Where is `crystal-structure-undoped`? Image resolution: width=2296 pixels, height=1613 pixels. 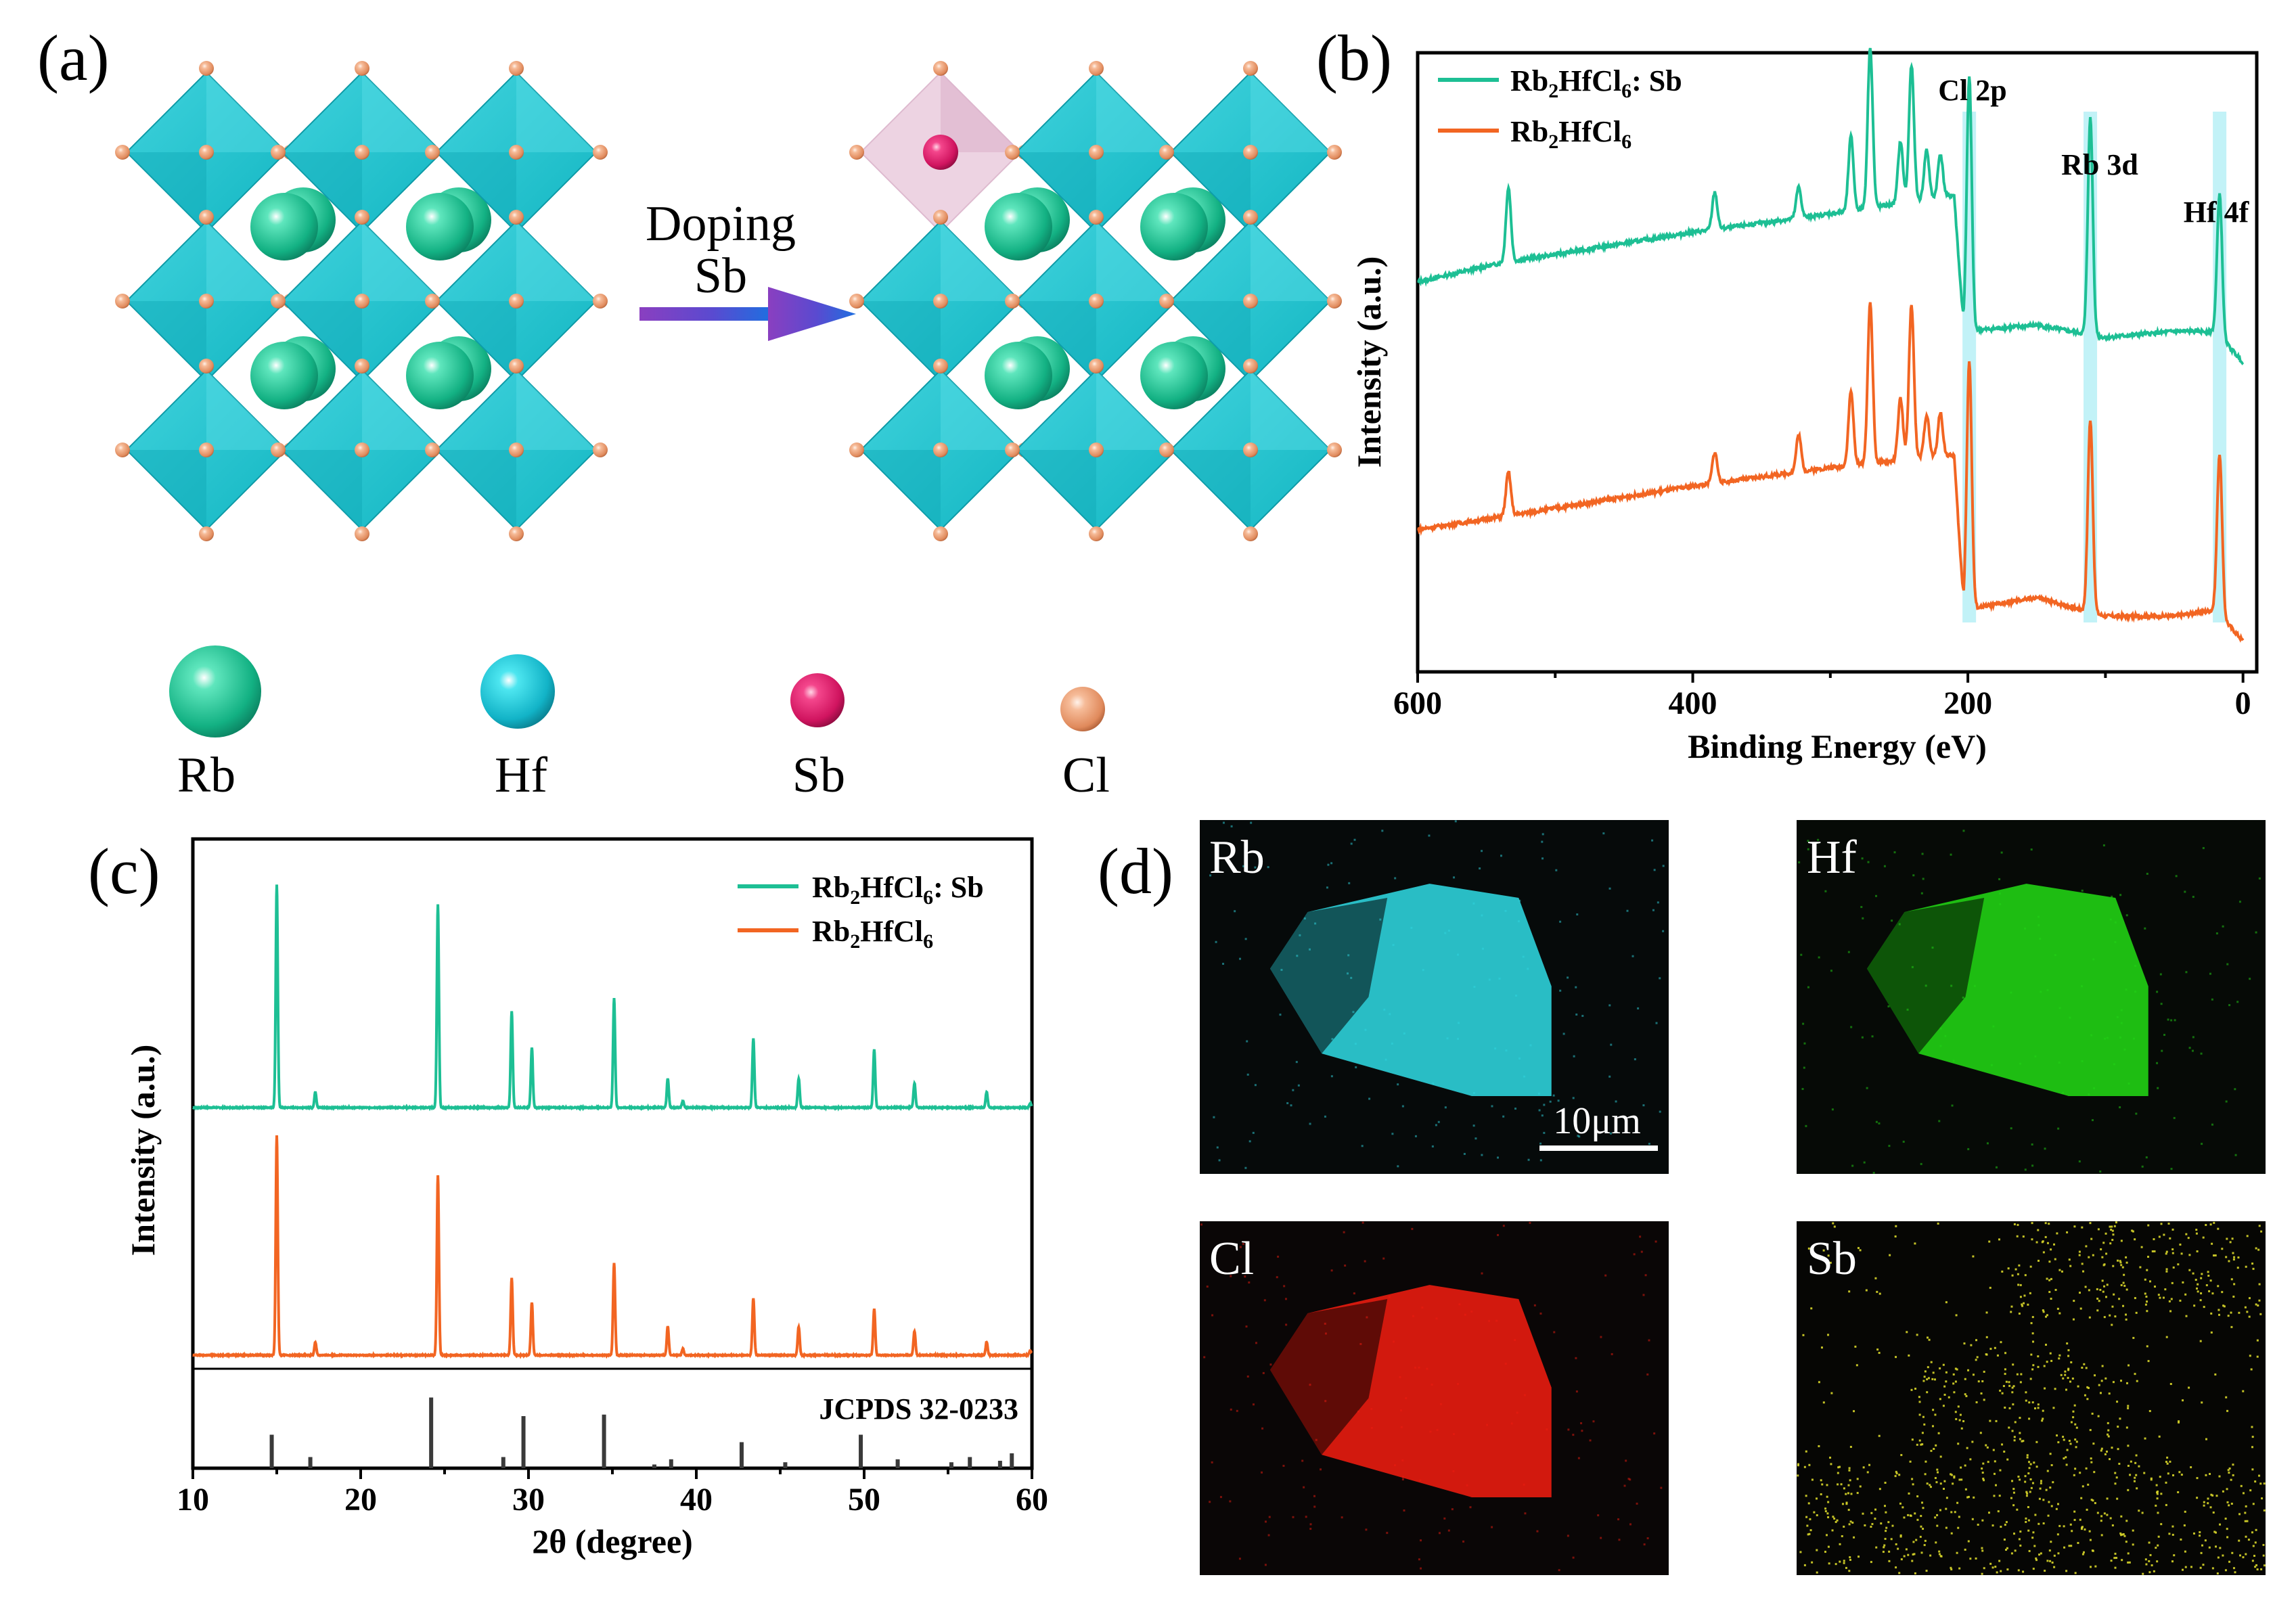
crystal-structure-undoped is located at coordinates (361, 301).